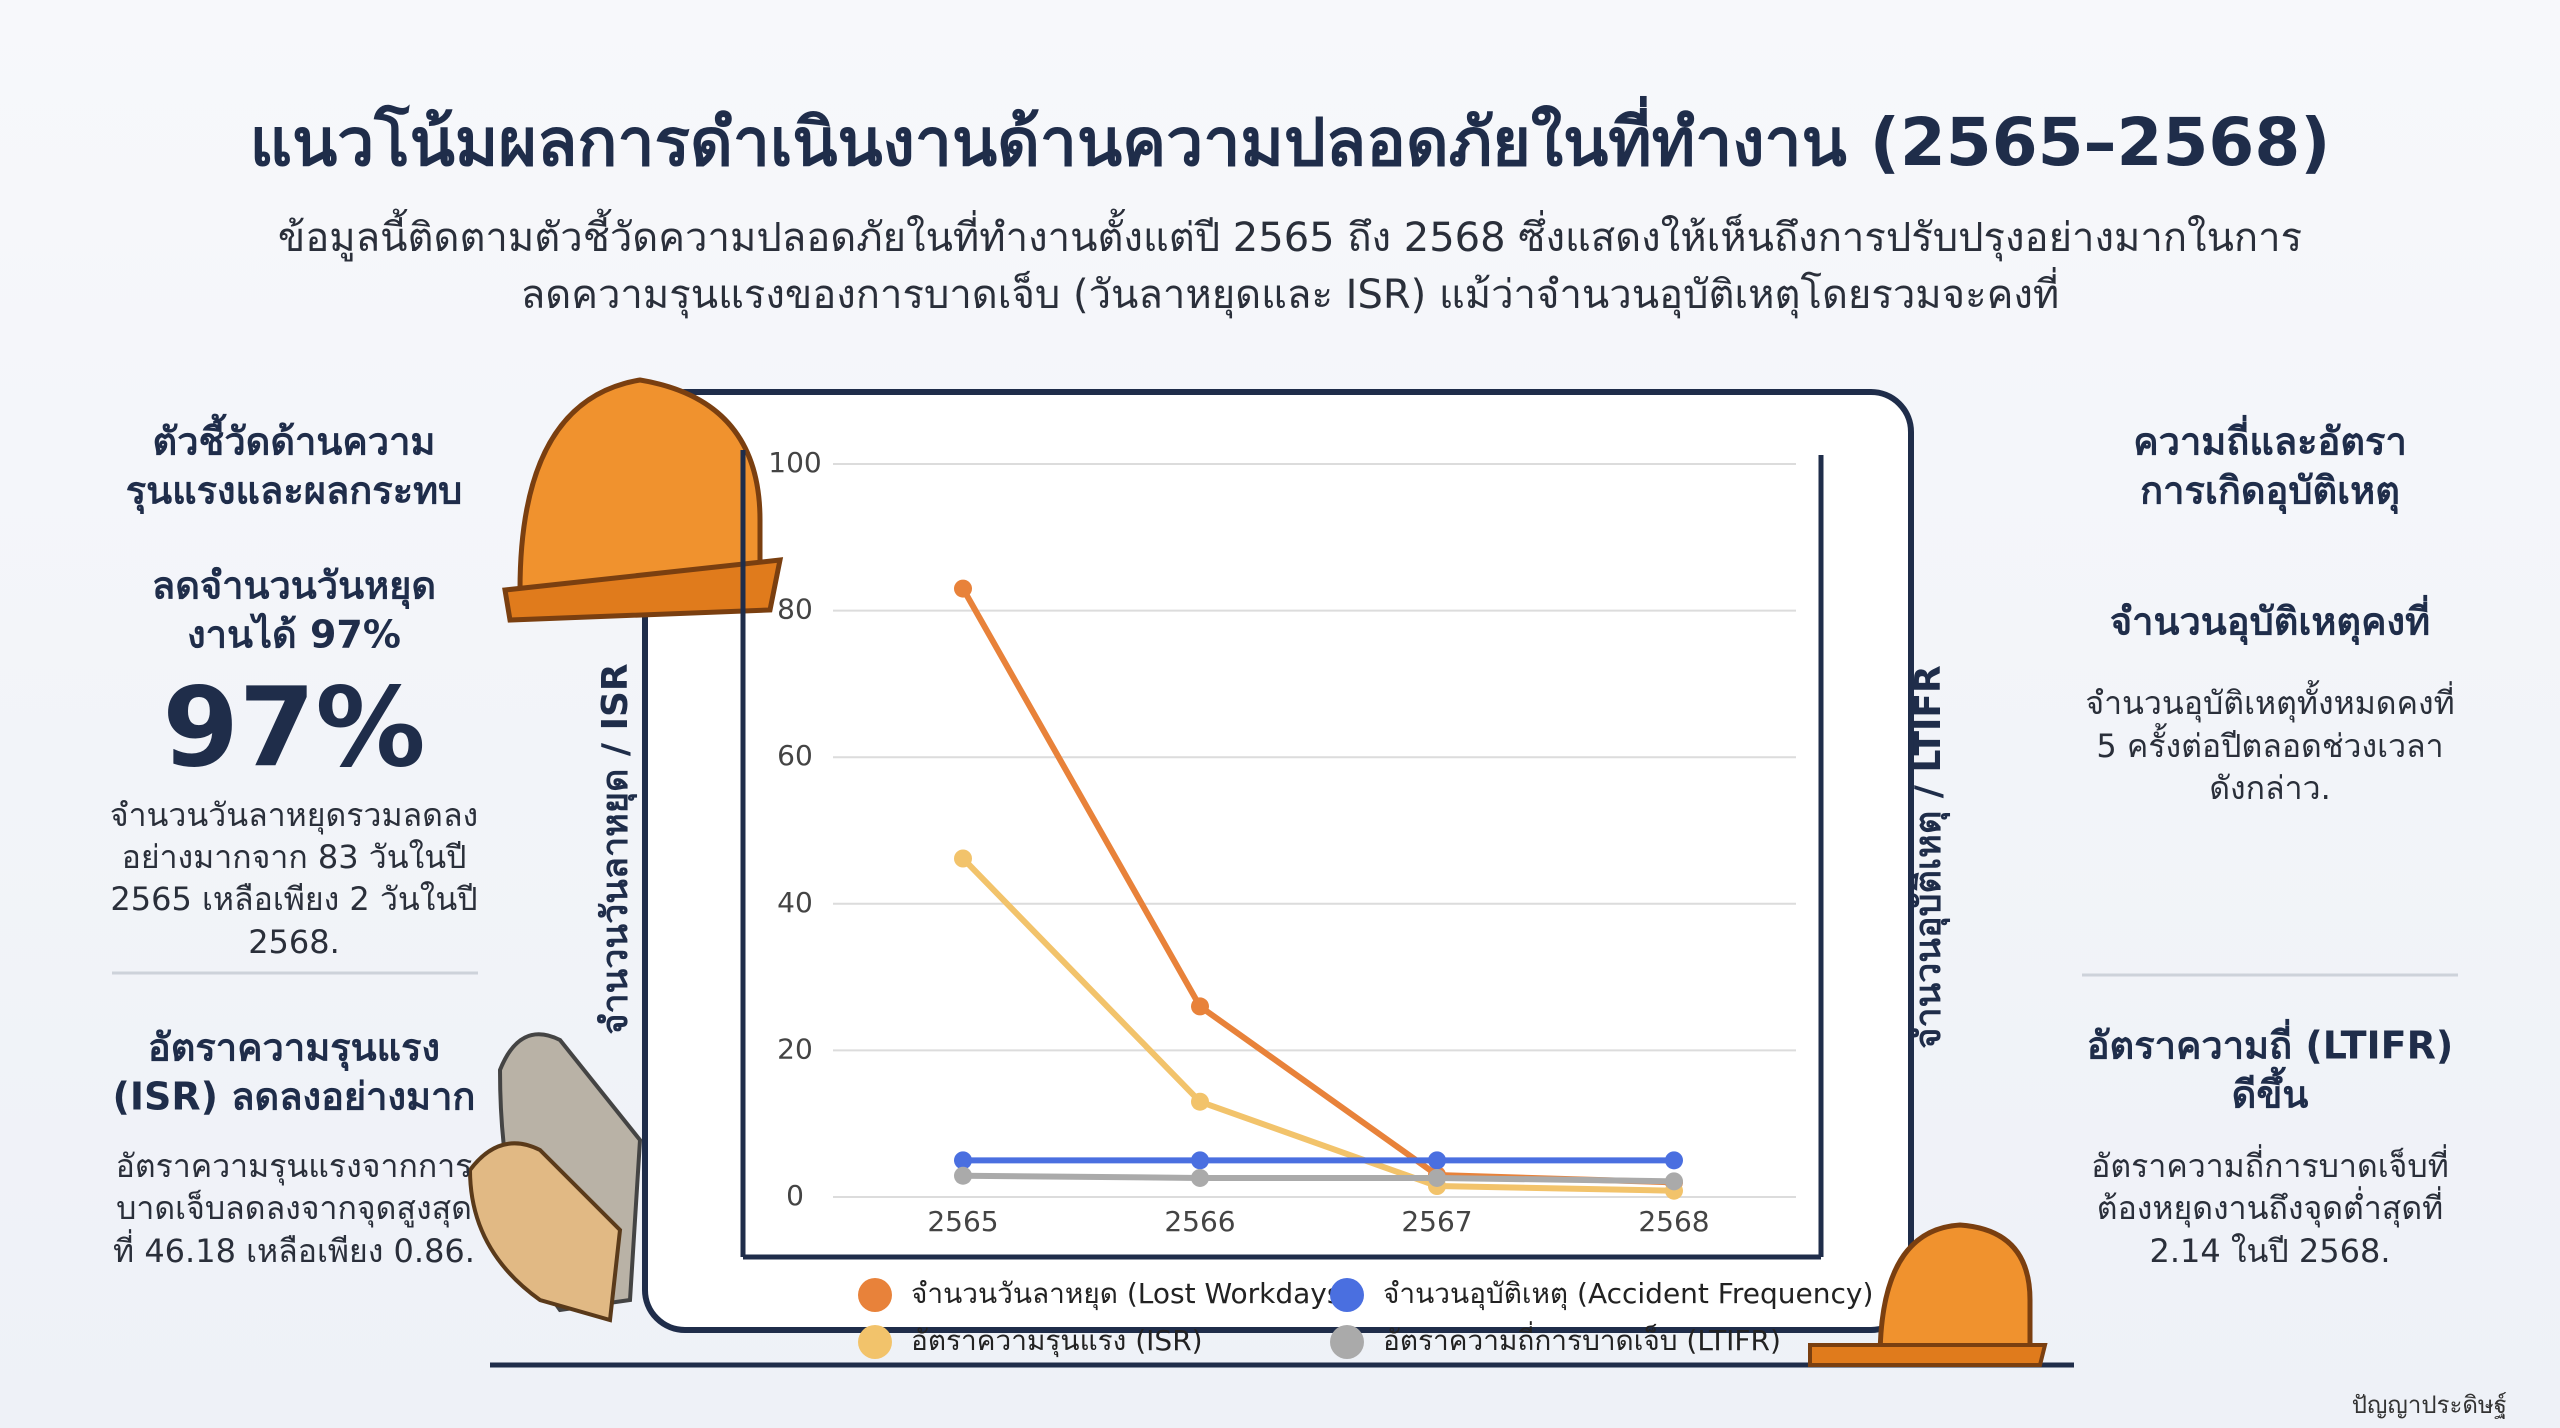  Describe the element at coordinates (294, 1166) in the screenshot. I see `stat-text: อัตราความรุนแรงจากการ` at that location.